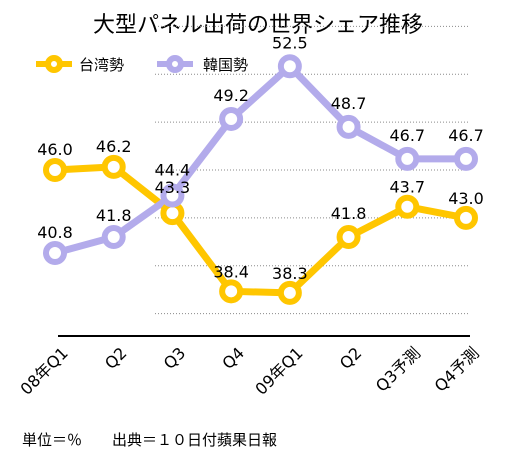 Image resolution: width=516 pixels, height=461 pixels. What do you see at coordinates (114, 215) in the screenshot?
I see `data-label-korea: 41.8` at bounding box center [114, 215].